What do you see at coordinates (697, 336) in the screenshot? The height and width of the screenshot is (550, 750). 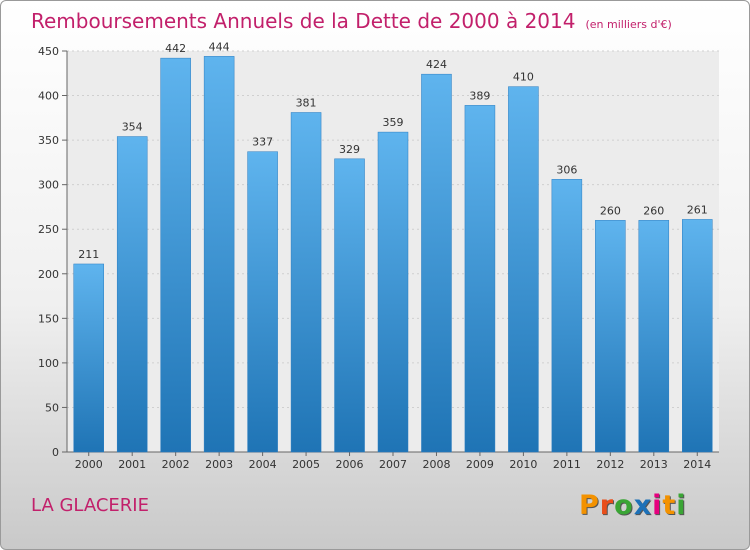 I see `bar-2014` at bounding box center [697, 336].